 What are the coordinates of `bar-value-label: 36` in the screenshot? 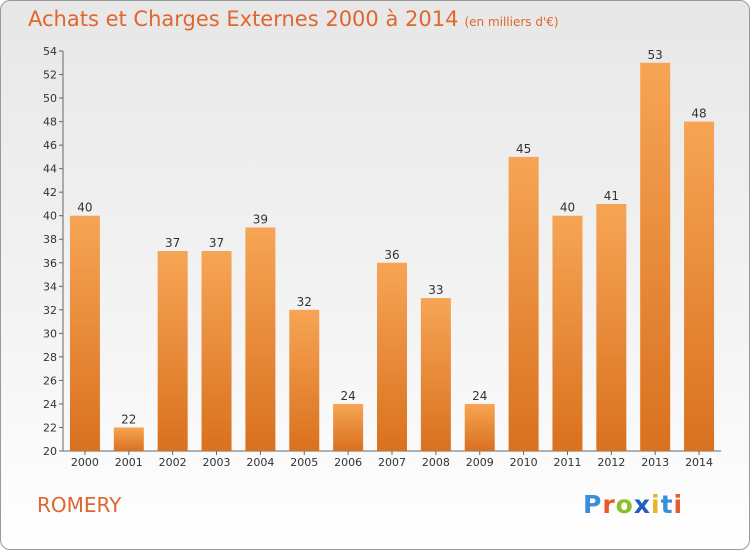 It's located at (391, 255).